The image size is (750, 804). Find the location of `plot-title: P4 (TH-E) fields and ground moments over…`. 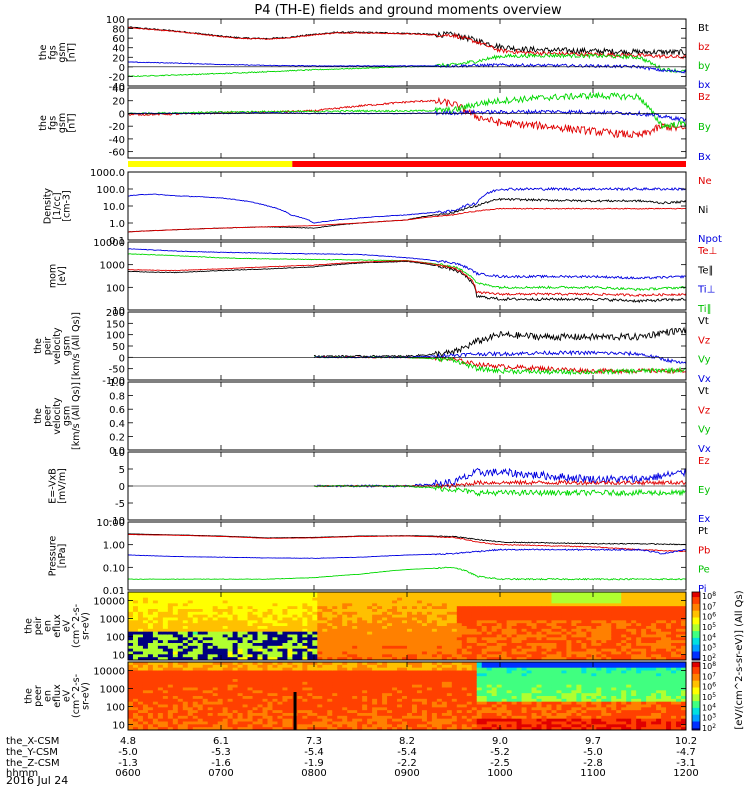

plot-title: P4 (TH-E) fields and ground moments over… is located at coordinates (408, 10).